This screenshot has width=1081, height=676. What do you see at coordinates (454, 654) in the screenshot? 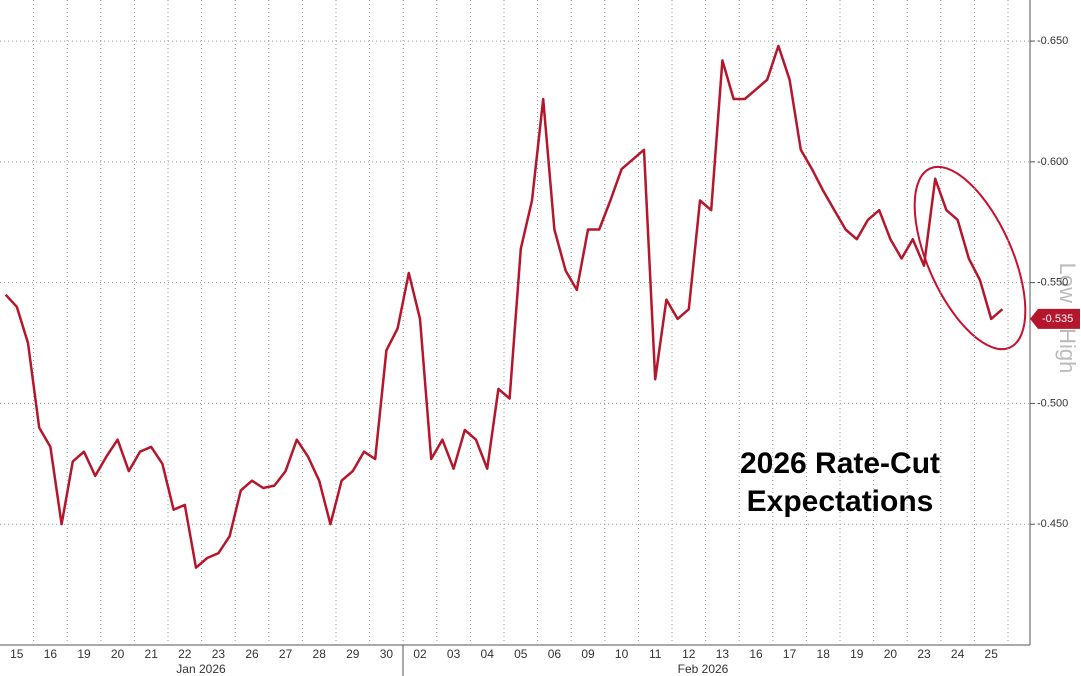
I see `x-tick-label: 03` at bounding box center [454, 654].